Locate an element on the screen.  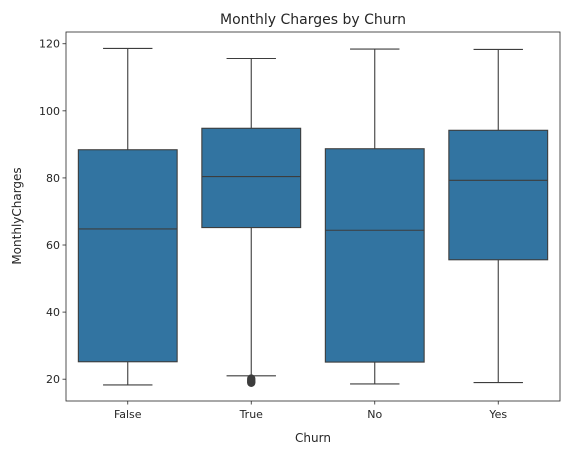
y-tick-label: 120 is located at coordinates (49, 44).